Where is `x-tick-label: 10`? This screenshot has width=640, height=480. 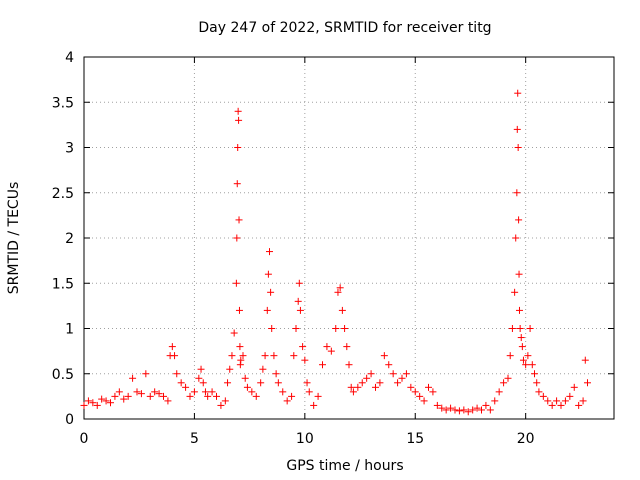 x-tick-label: 10 is located at coordinates (305, 439).